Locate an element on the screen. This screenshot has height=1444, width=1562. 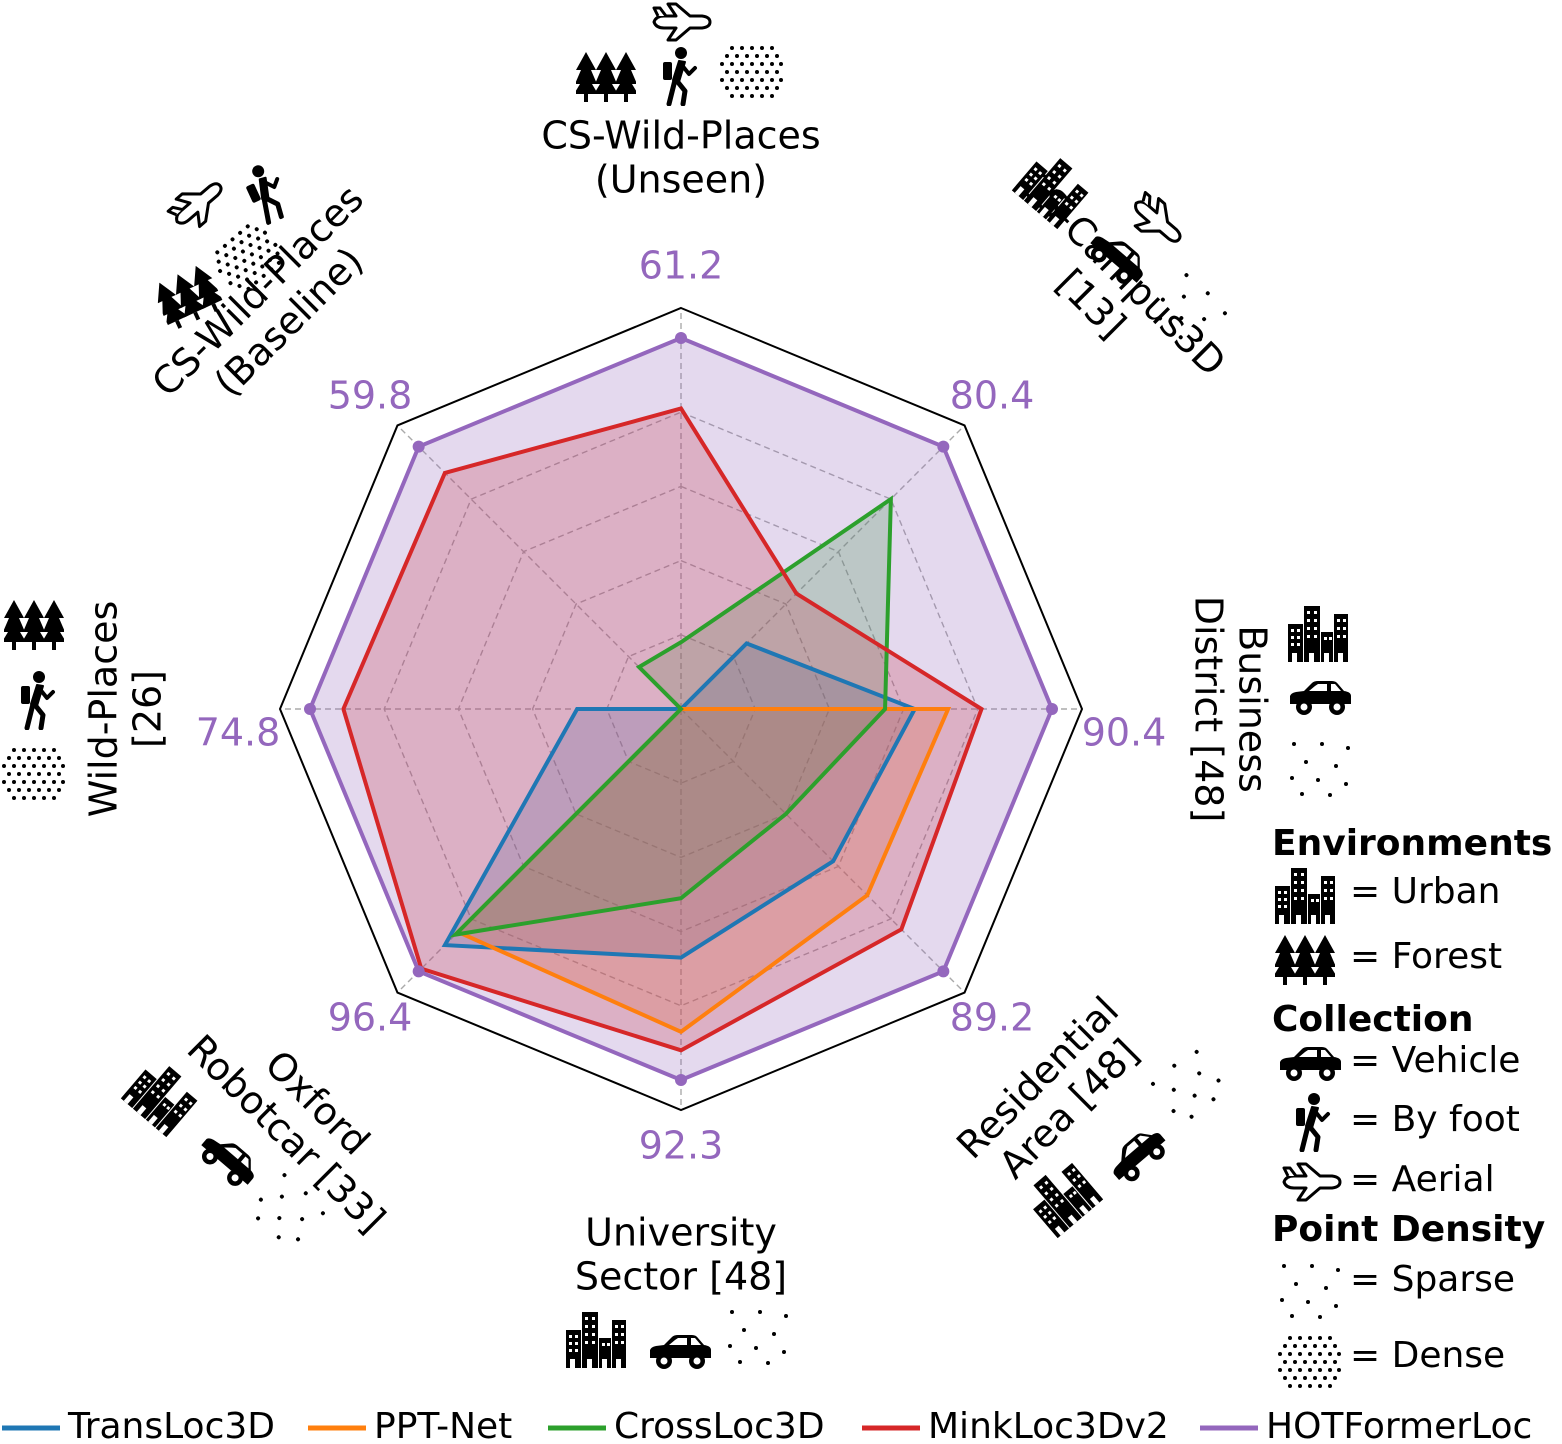
grid-ring is located at coordinates (681, 709).